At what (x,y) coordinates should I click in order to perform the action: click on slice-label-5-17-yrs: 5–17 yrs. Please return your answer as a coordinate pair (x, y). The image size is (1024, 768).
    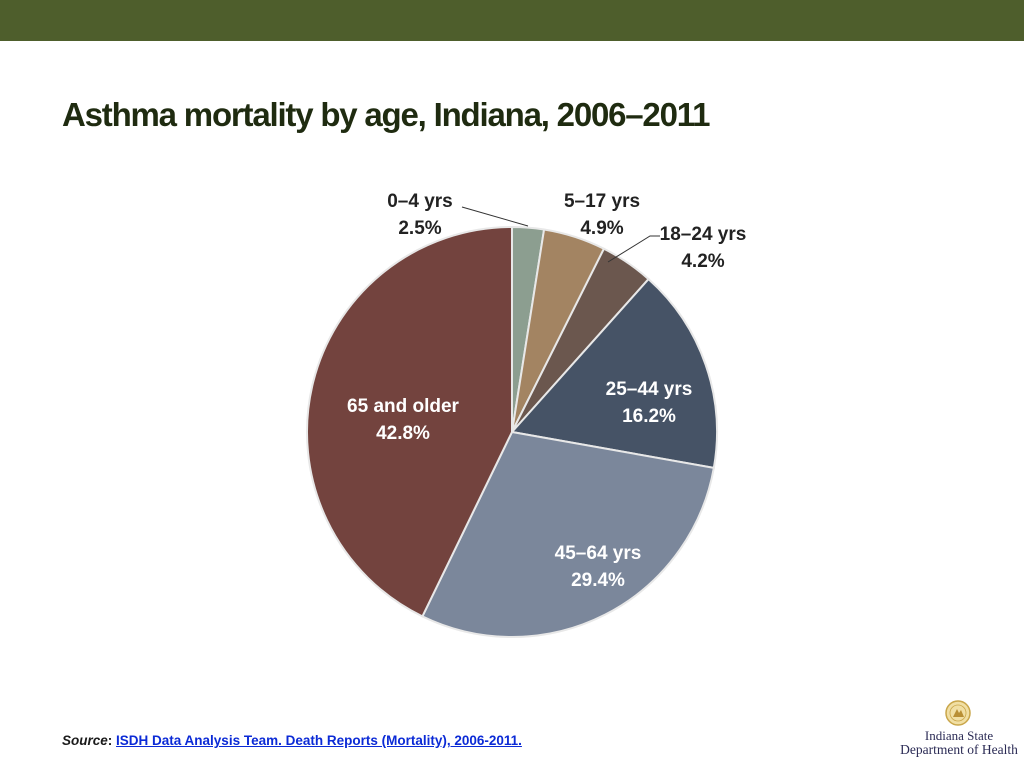
    Looking at the image, I should click on (602, 201).